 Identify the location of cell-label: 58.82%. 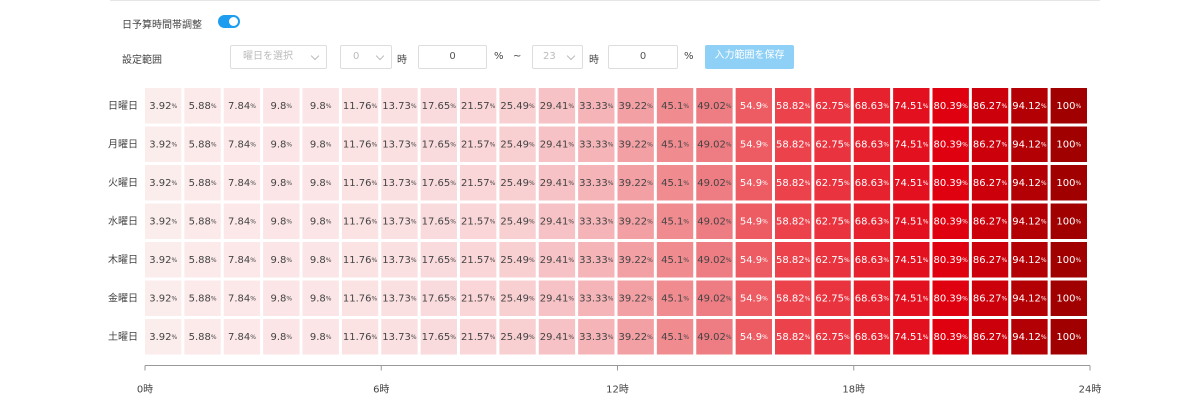
(793, 221).